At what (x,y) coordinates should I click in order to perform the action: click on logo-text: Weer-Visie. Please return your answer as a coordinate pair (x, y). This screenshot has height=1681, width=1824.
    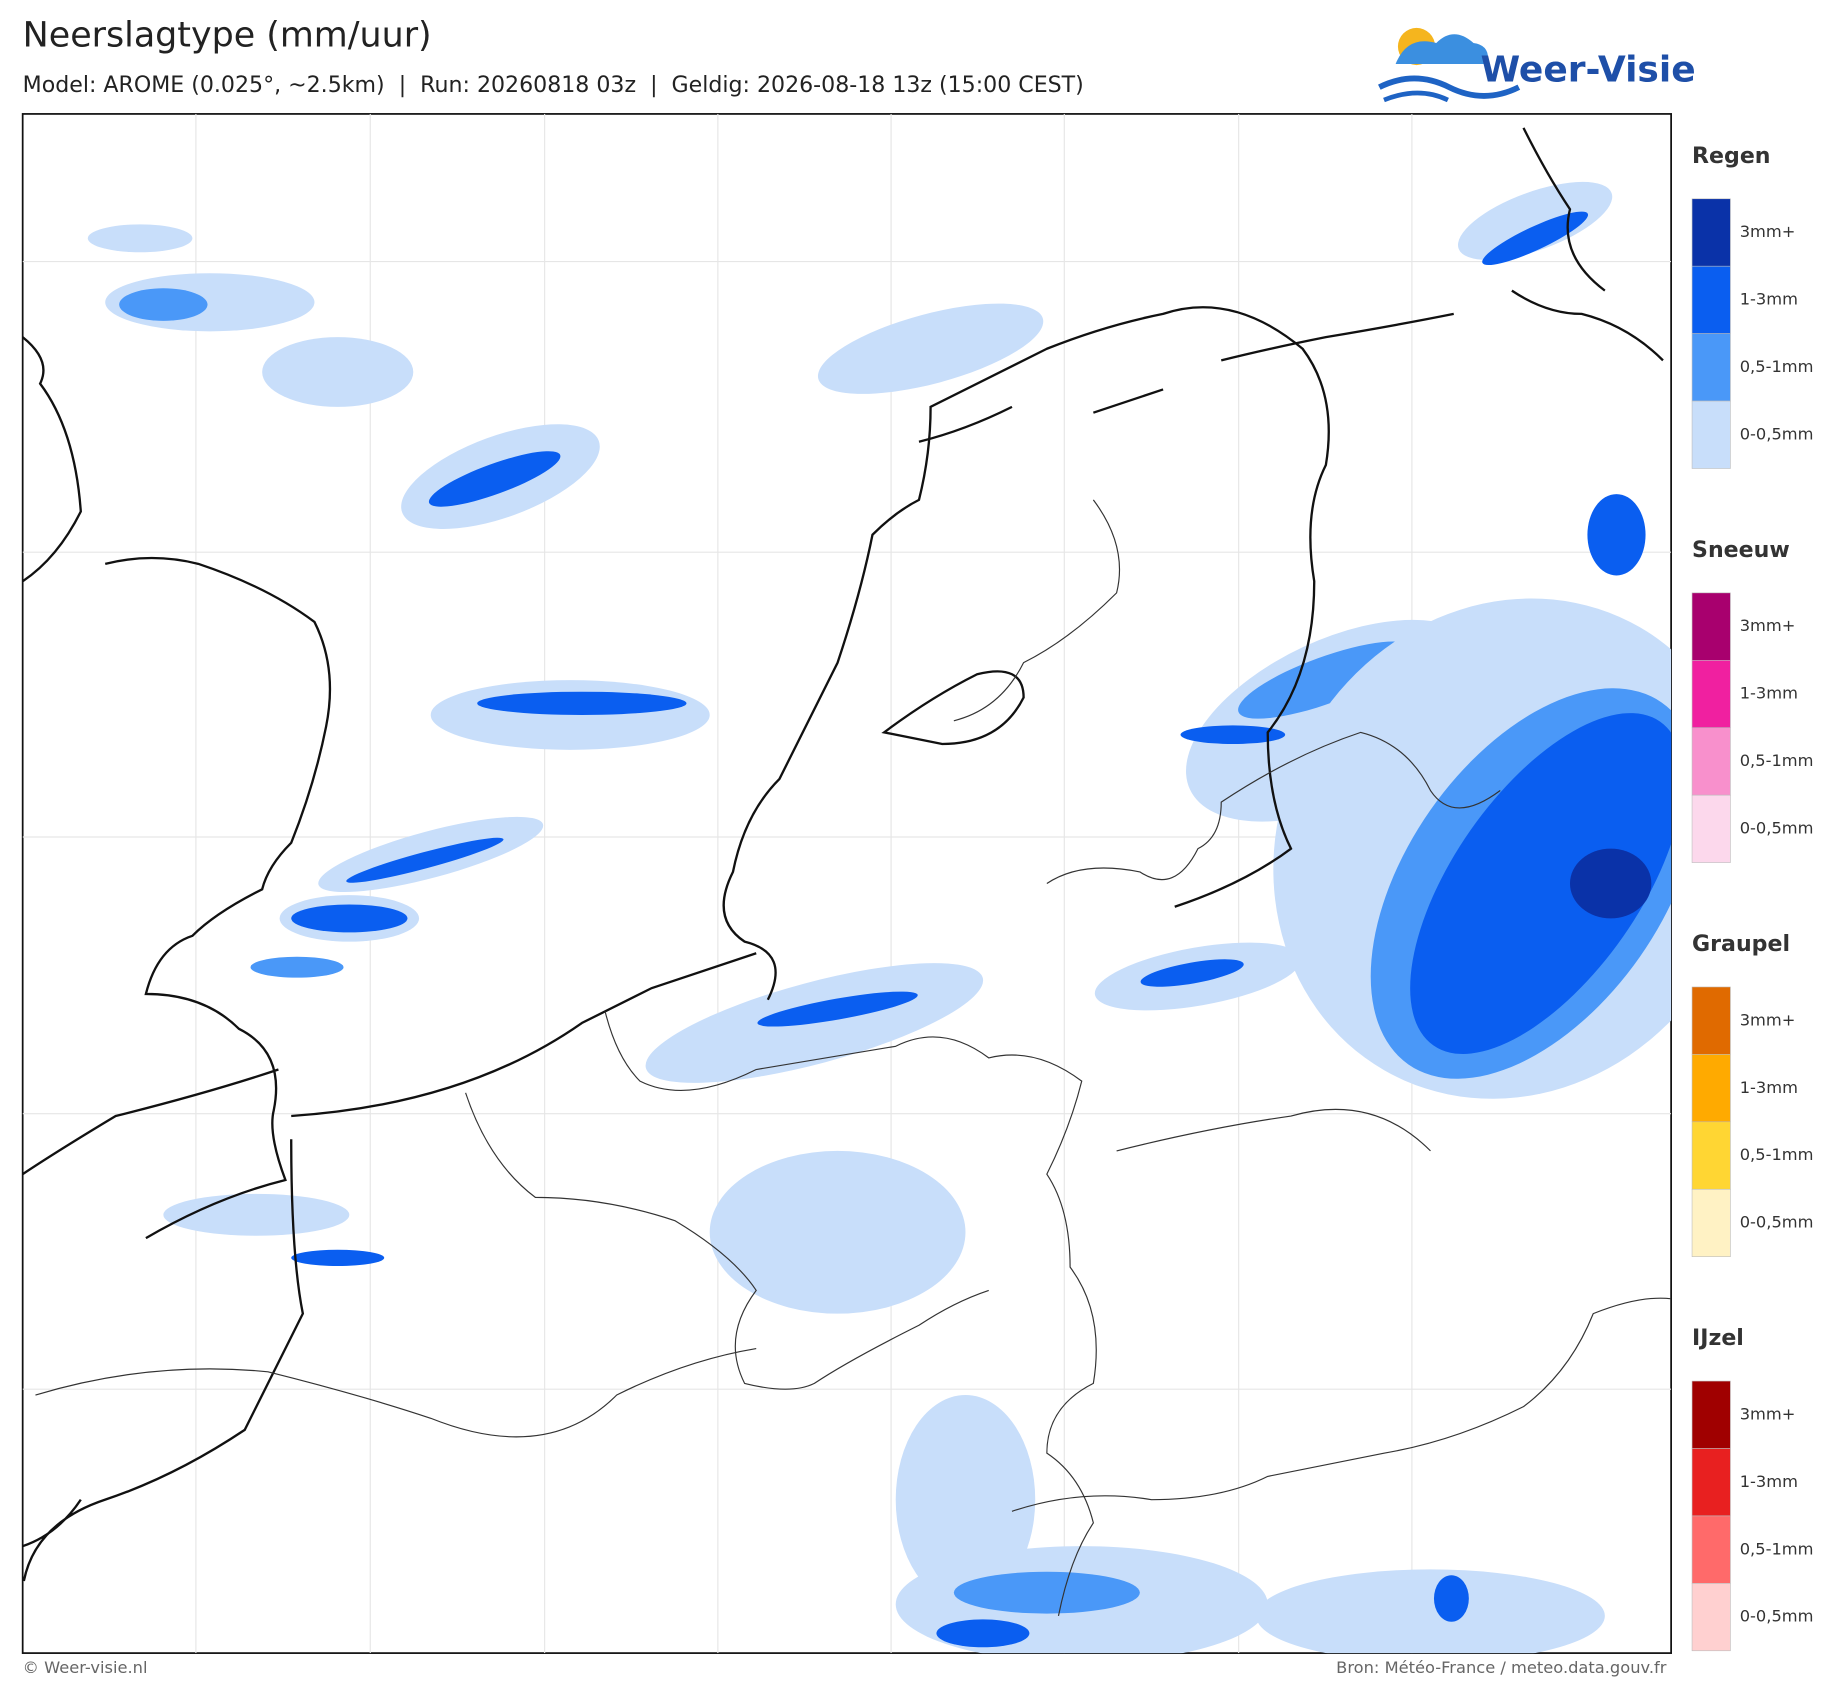
    Looking at the image, I should click on (1587, 69).